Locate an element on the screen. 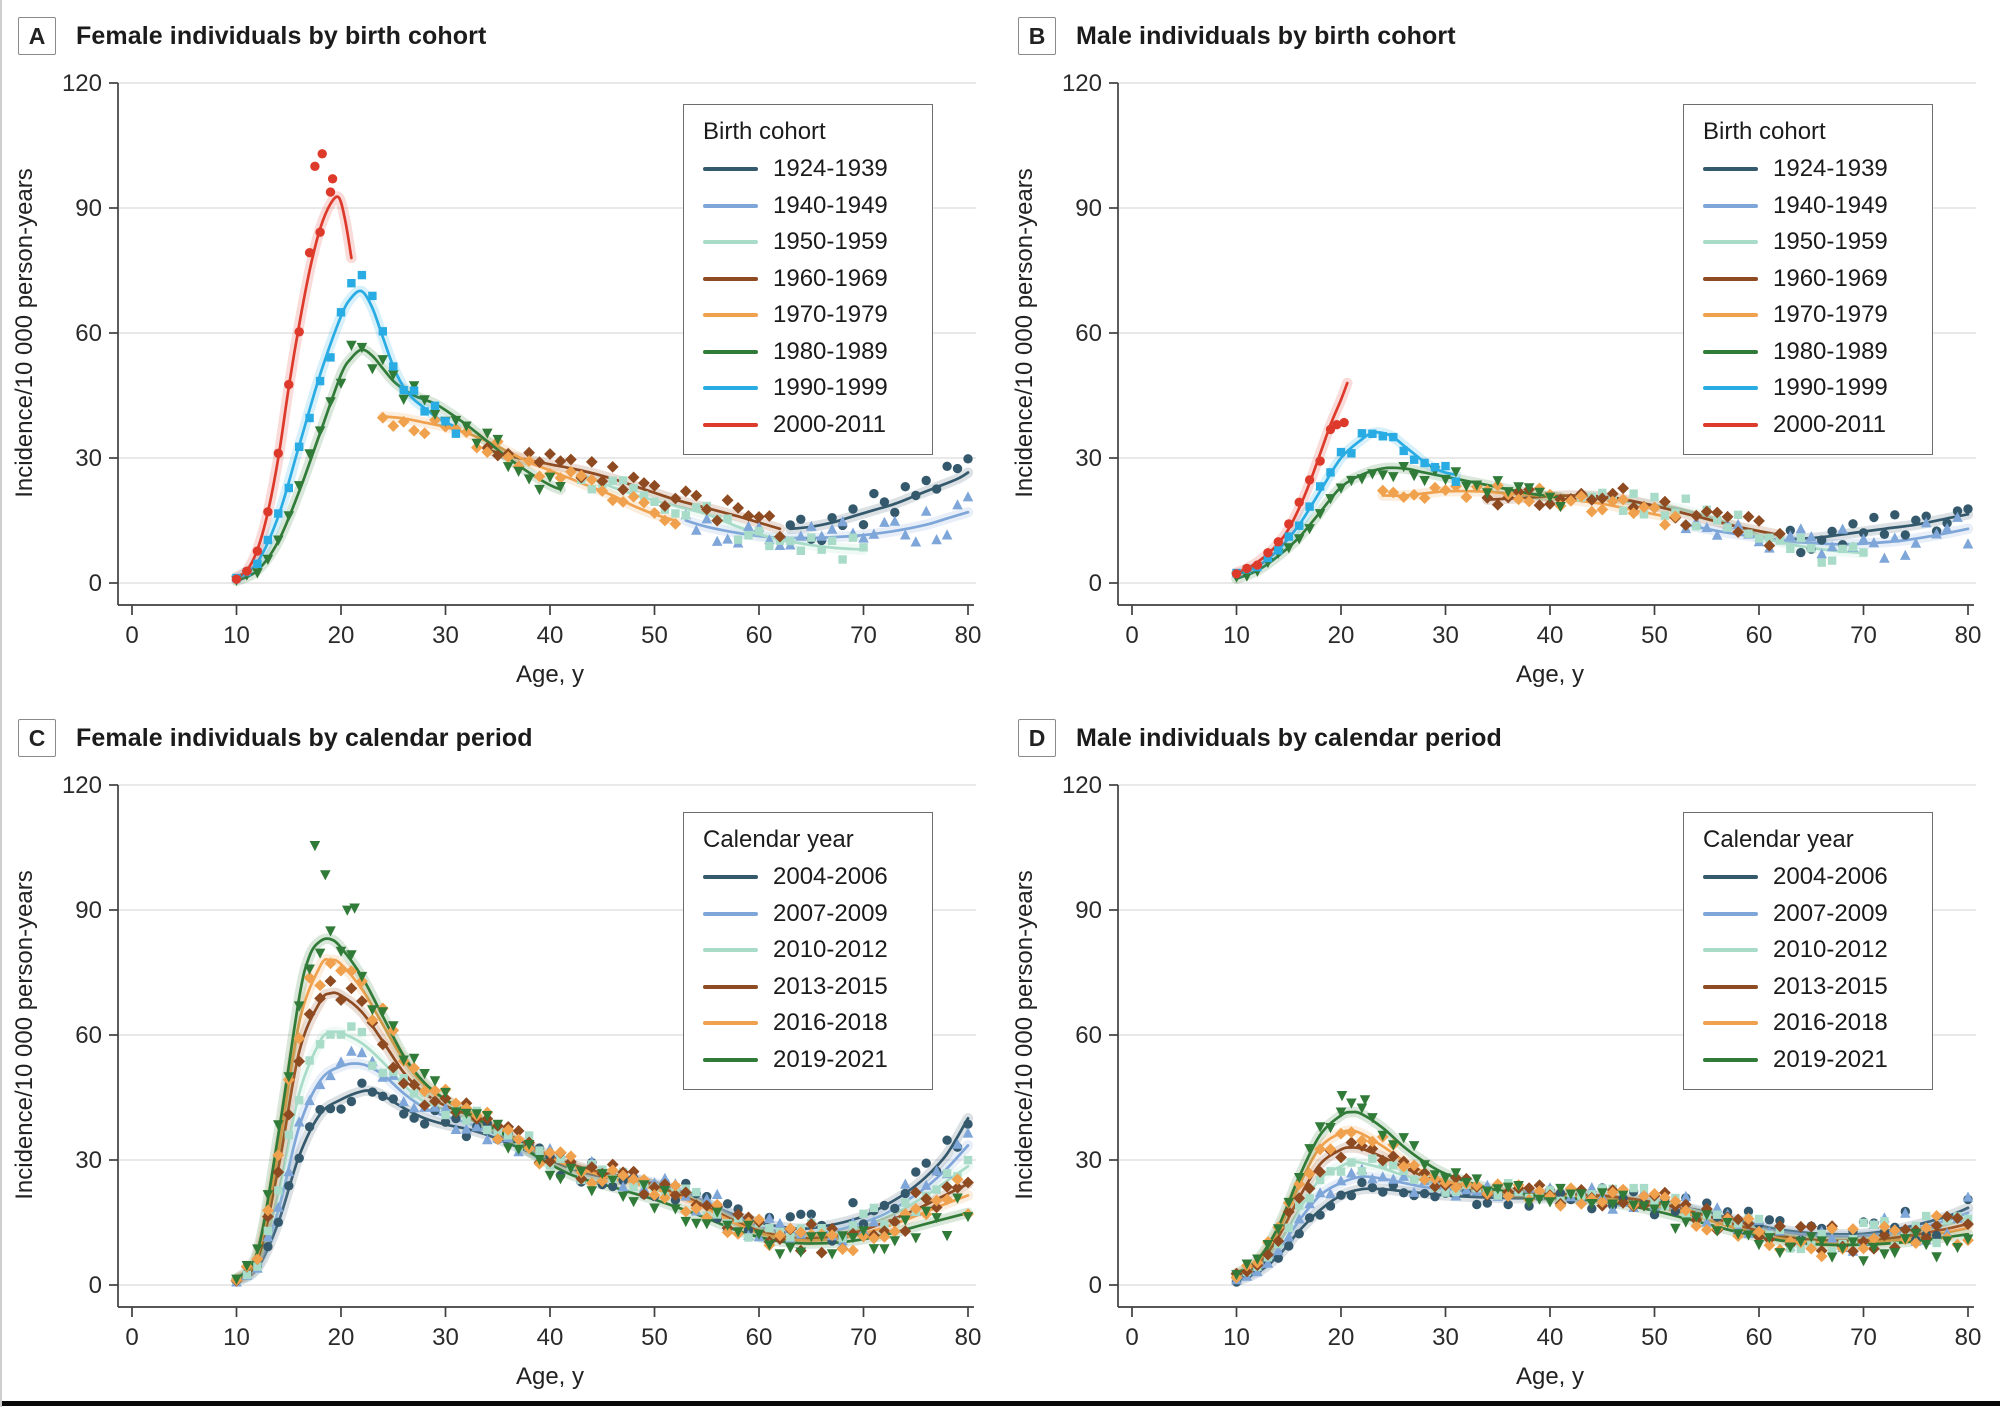 This screenshot has height=1407, width=2000. series-points-1940-1949 is located at coordinates (827, 520).